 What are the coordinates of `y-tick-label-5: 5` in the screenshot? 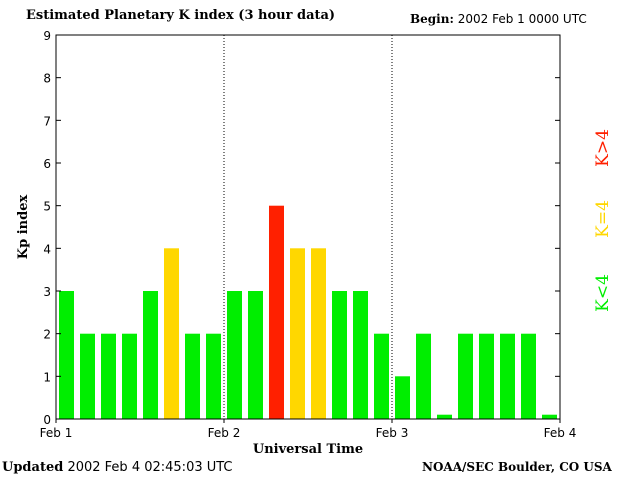 It's located at (47, 207).